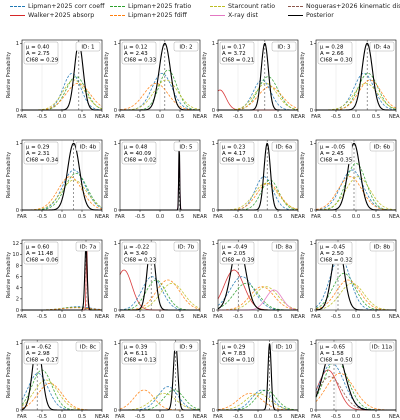 This screenshot has width=400, height=420. I want to click on stat-mu: μ = 0.60, so click(38, 248).